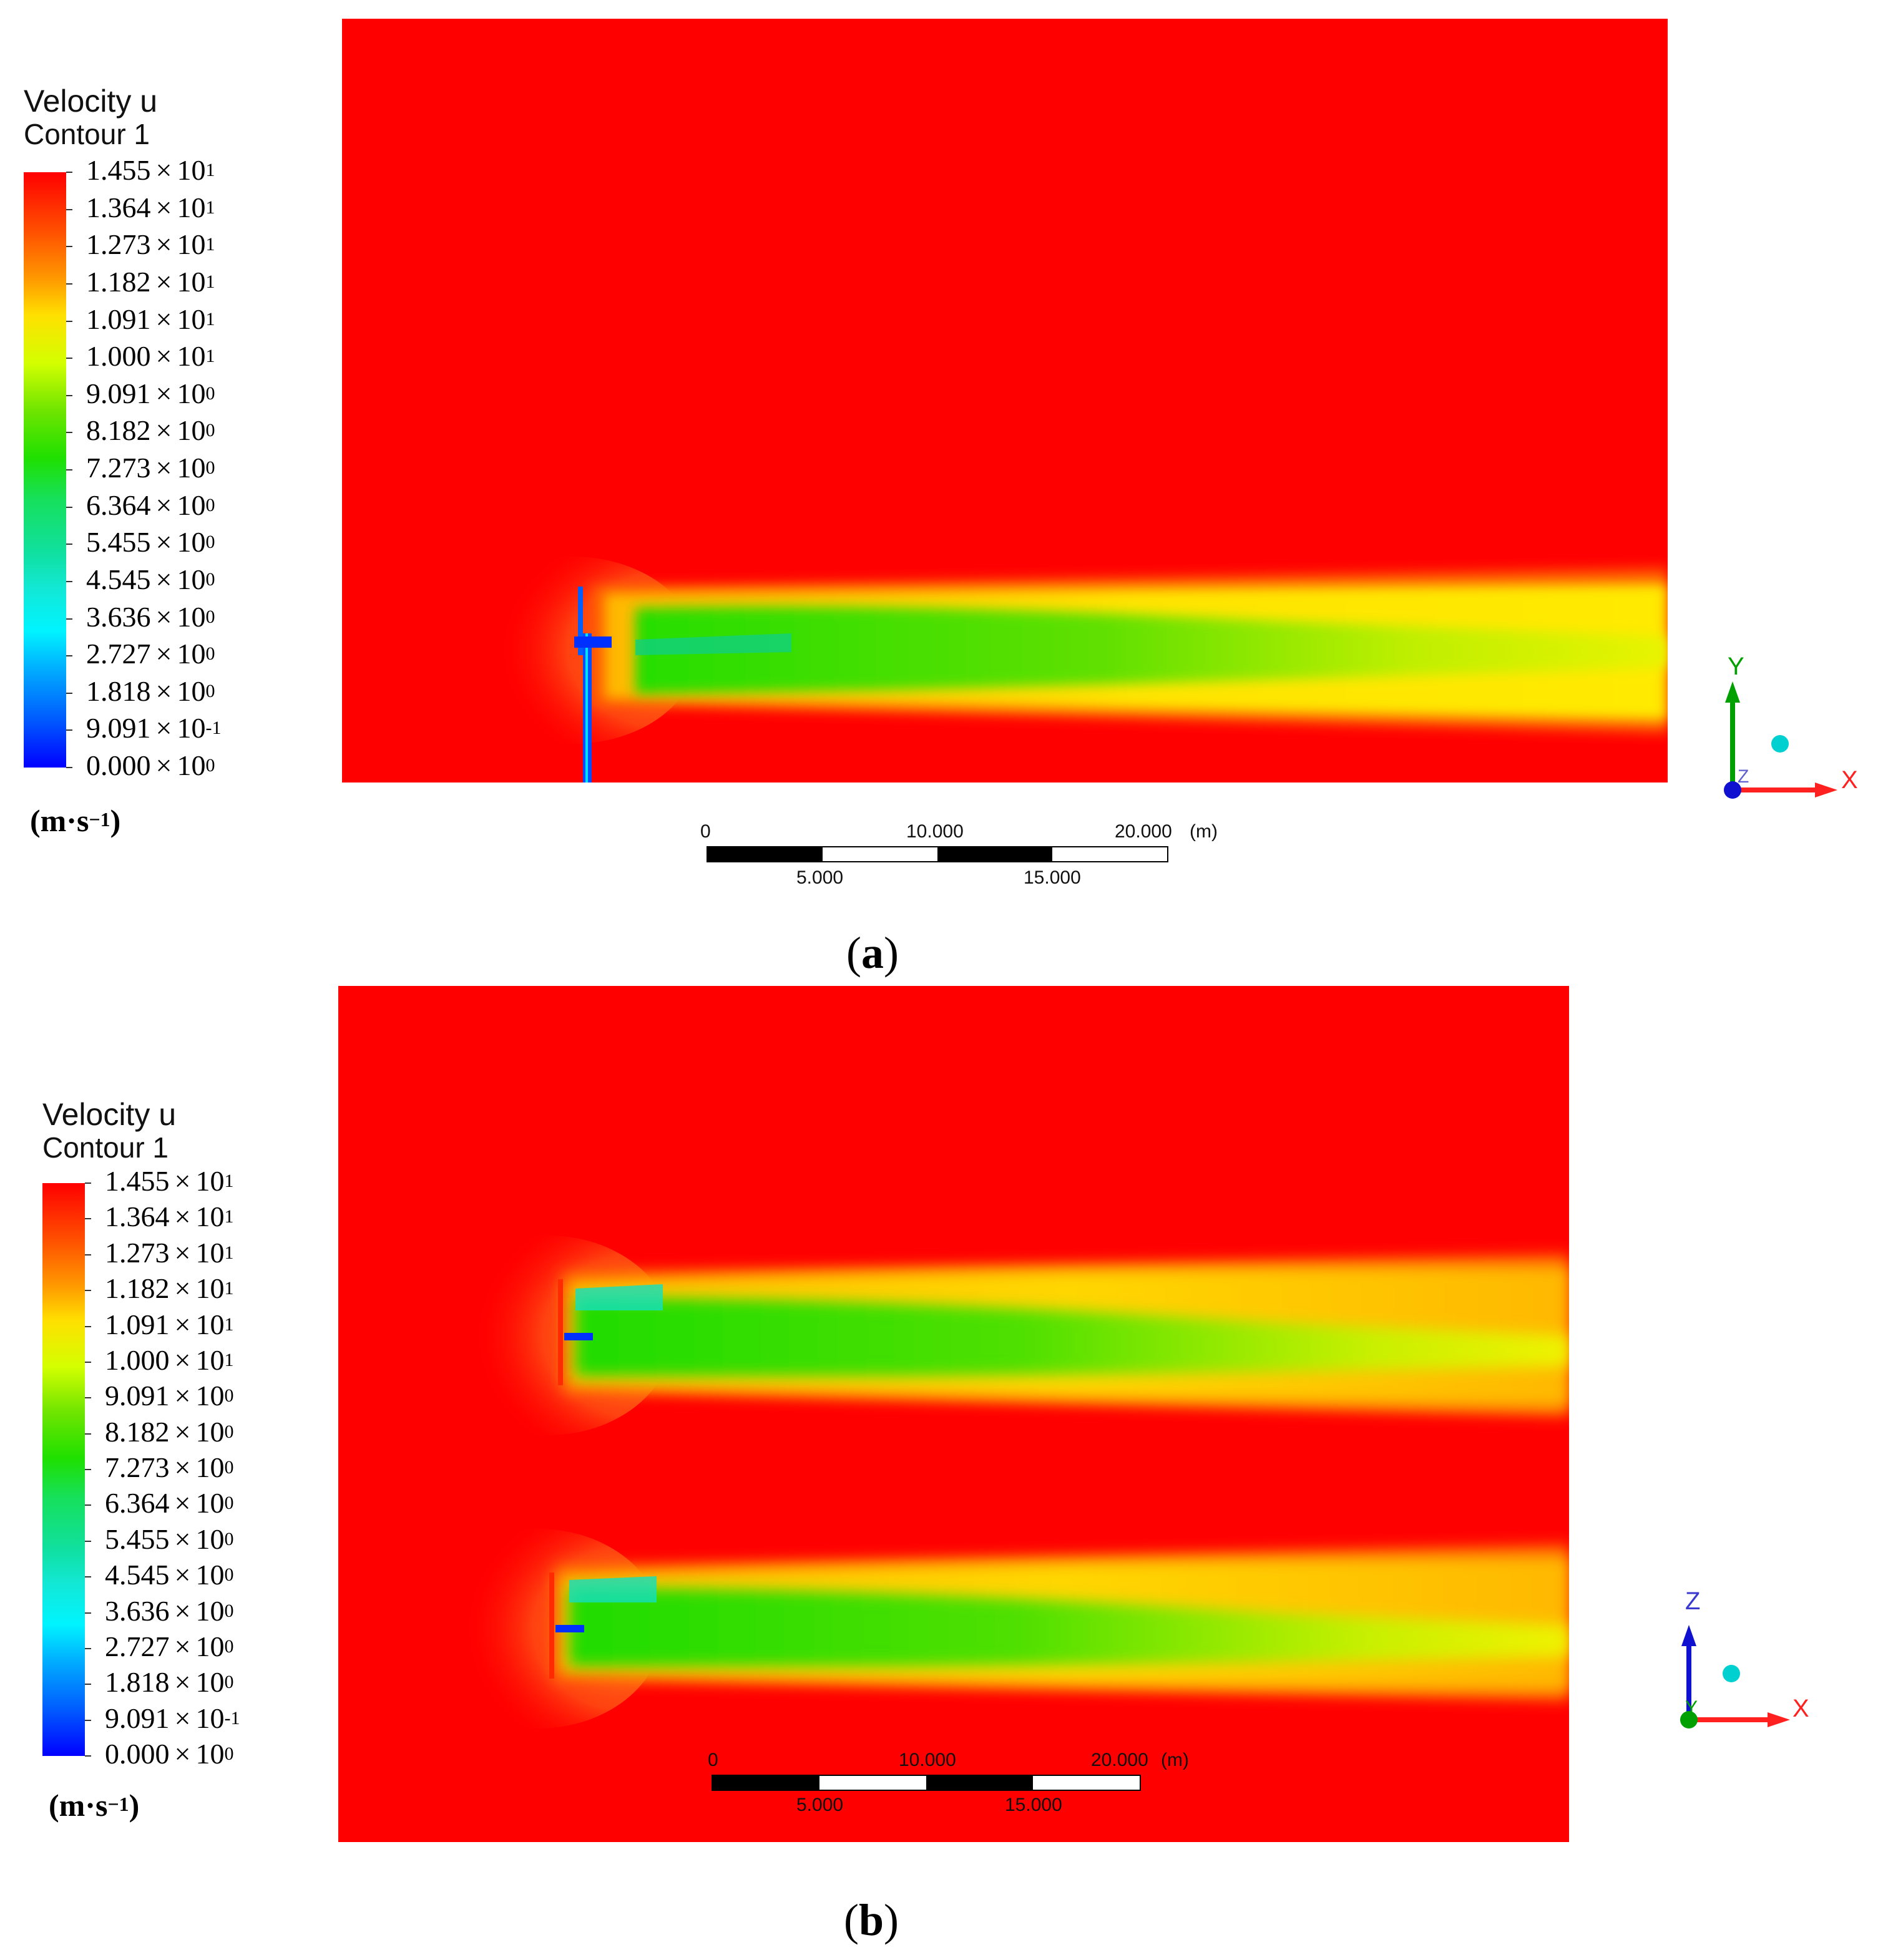 The width and height of the screenshot is (1878, 1960). I want to click on nacelle-a, so click(593, 642).